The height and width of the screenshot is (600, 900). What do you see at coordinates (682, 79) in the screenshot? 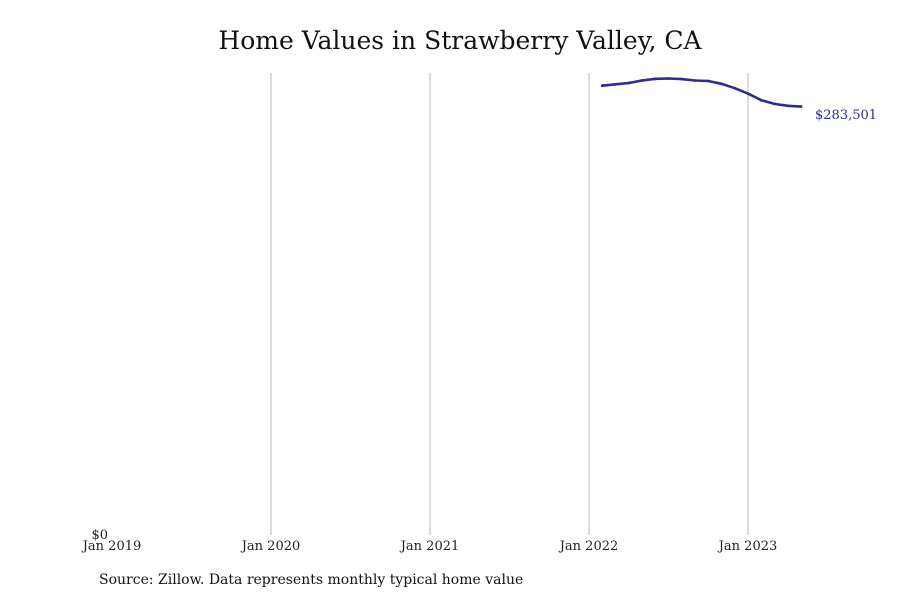
I see `data-point: 2022-08: 292700` at bounding box center [682, 79].